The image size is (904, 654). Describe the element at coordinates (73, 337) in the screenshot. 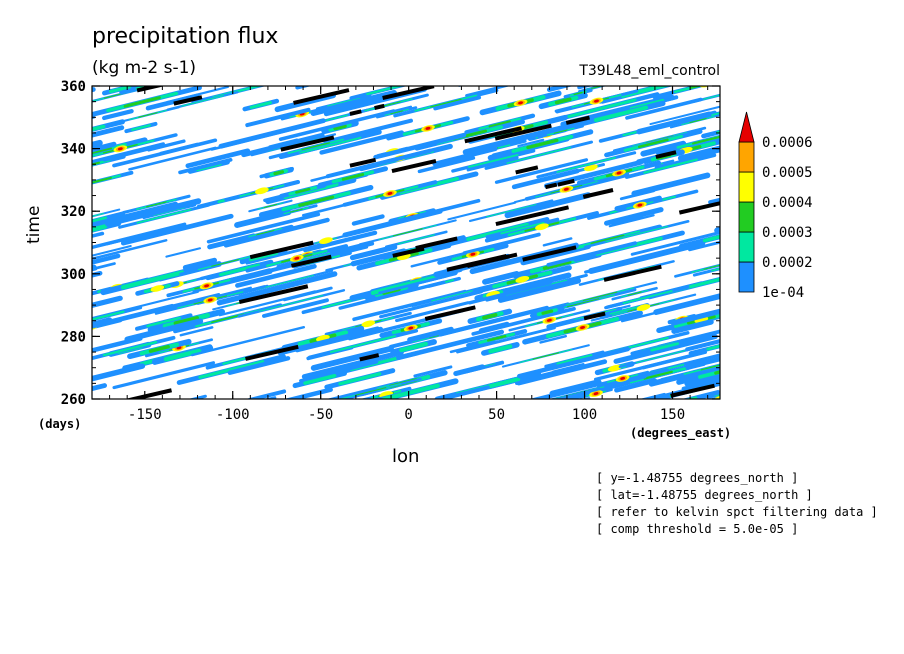

I see `y-tick-label: 280` at that location.